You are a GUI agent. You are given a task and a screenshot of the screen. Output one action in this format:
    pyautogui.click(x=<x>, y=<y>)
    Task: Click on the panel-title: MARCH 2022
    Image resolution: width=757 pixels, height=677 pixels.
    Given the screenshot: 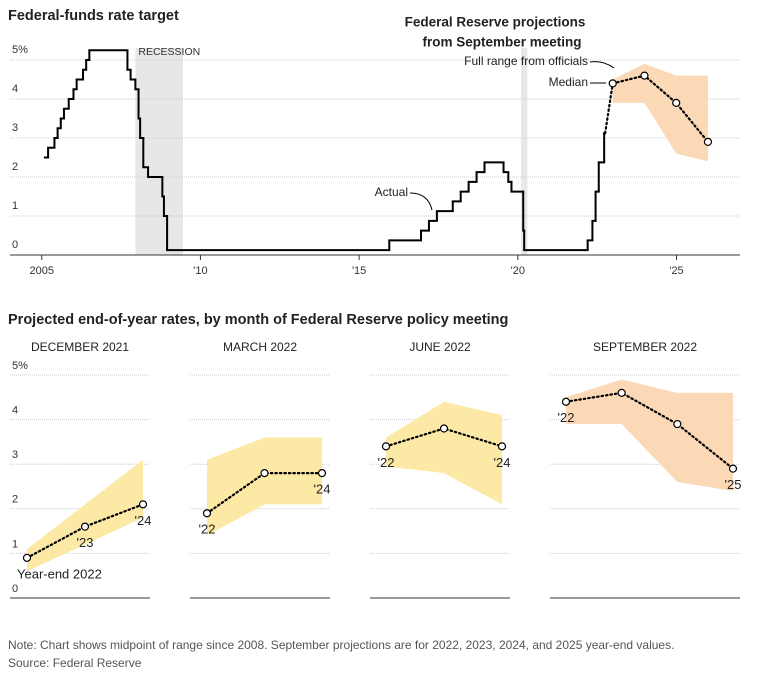 What is the action you would take?
    pyautogui.click(x=260, y=347)
    